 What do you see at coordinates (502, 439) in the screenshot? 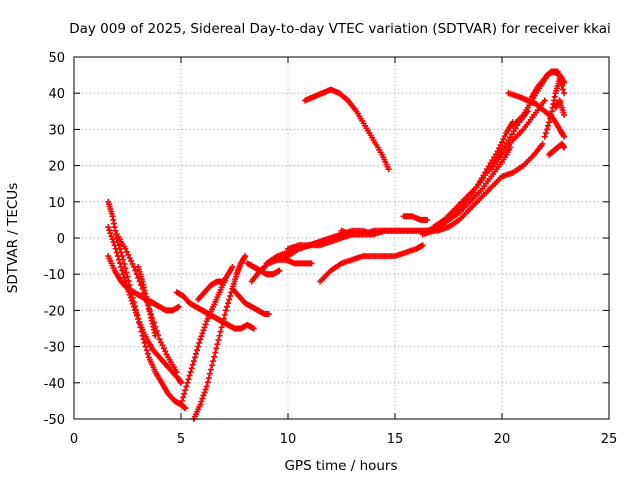
I see `x-tick-label: 20` at bounding box center [502, 439].